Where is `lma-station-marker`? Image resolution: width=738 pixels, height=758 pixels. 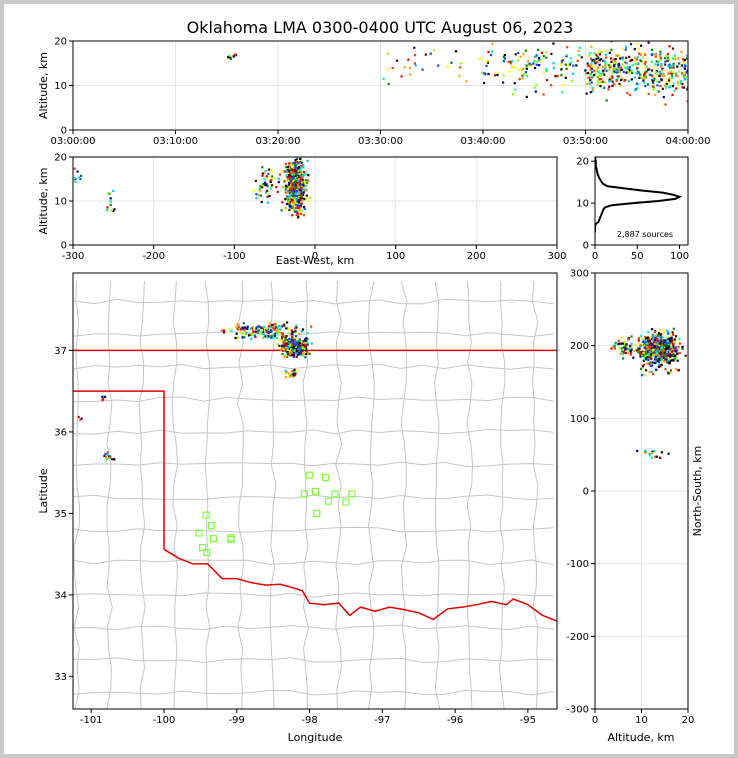 lma-station-marker is located at coordinates (309, 475).